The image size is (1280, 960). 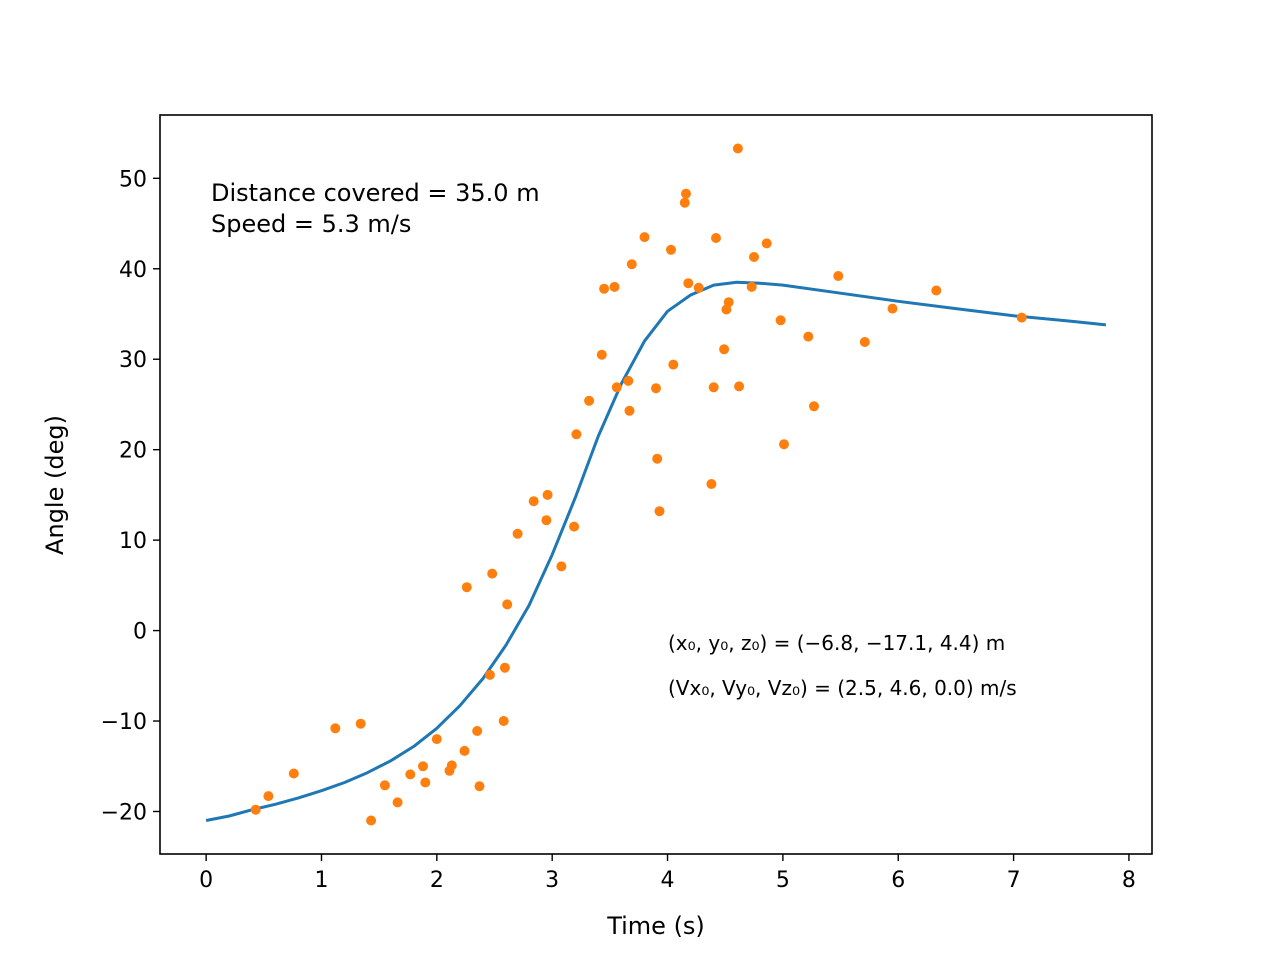 What do you see at coordinates (783, 880) in the screenshot?
I see `x-tick-label: 5` at bounding box center [783, 880].